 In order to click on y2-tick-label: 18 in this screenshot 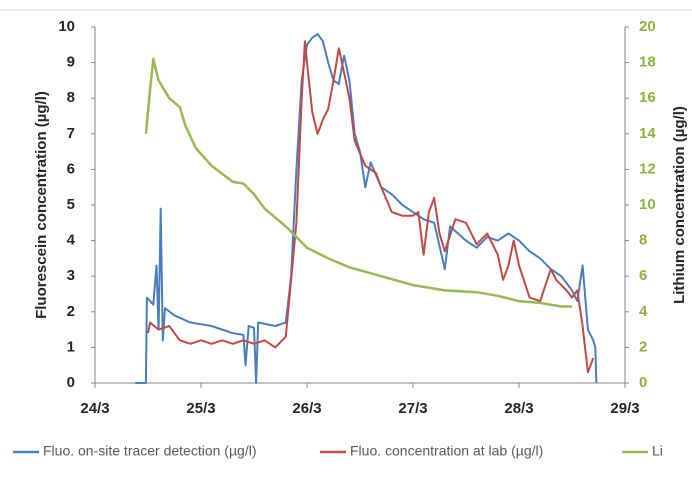, I will do `click(647, 62)`.